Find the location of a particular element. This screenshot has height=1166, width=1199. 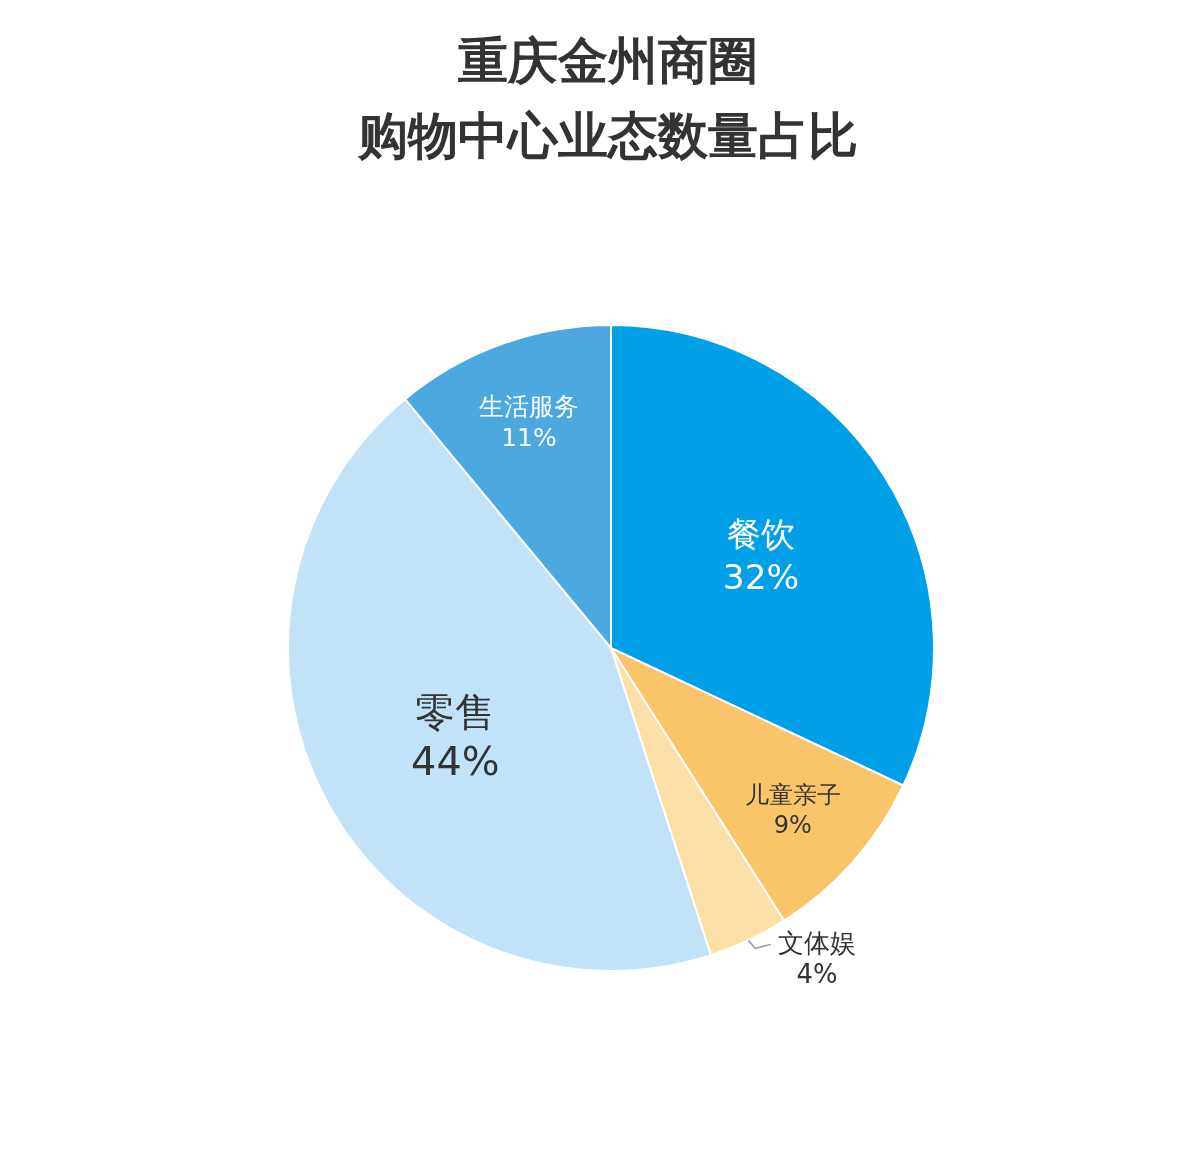

slice-label: 餐饮 is located at coordinates (760, 533).